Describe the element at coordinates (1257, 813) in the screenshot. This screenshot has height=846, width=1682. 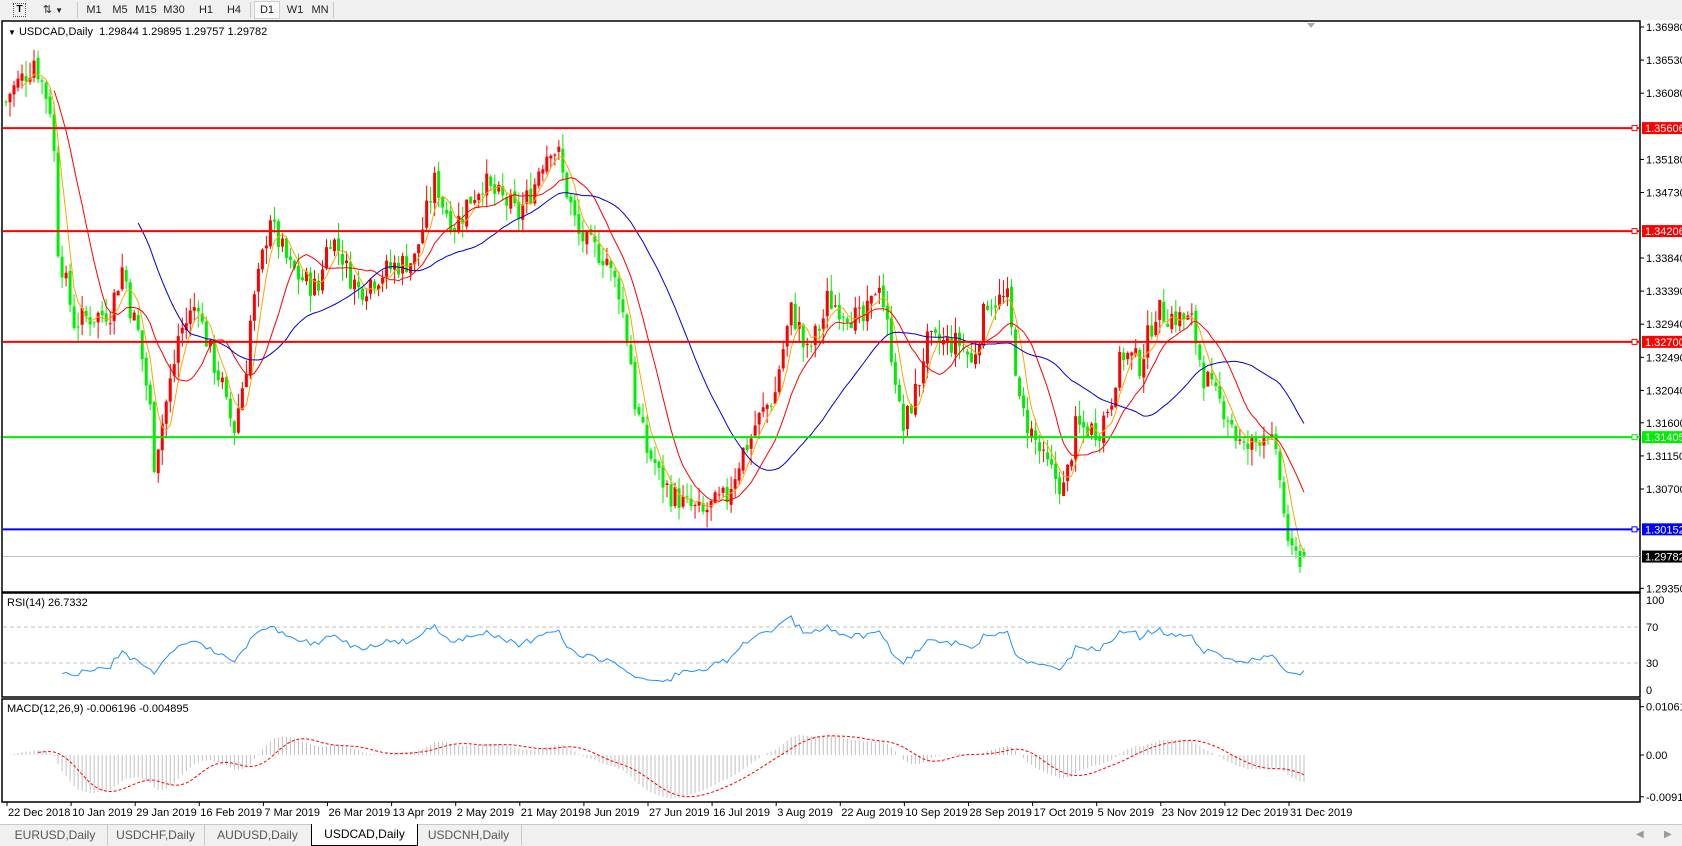
I see `date-tick-label: 12 Dec 2019` at that location.